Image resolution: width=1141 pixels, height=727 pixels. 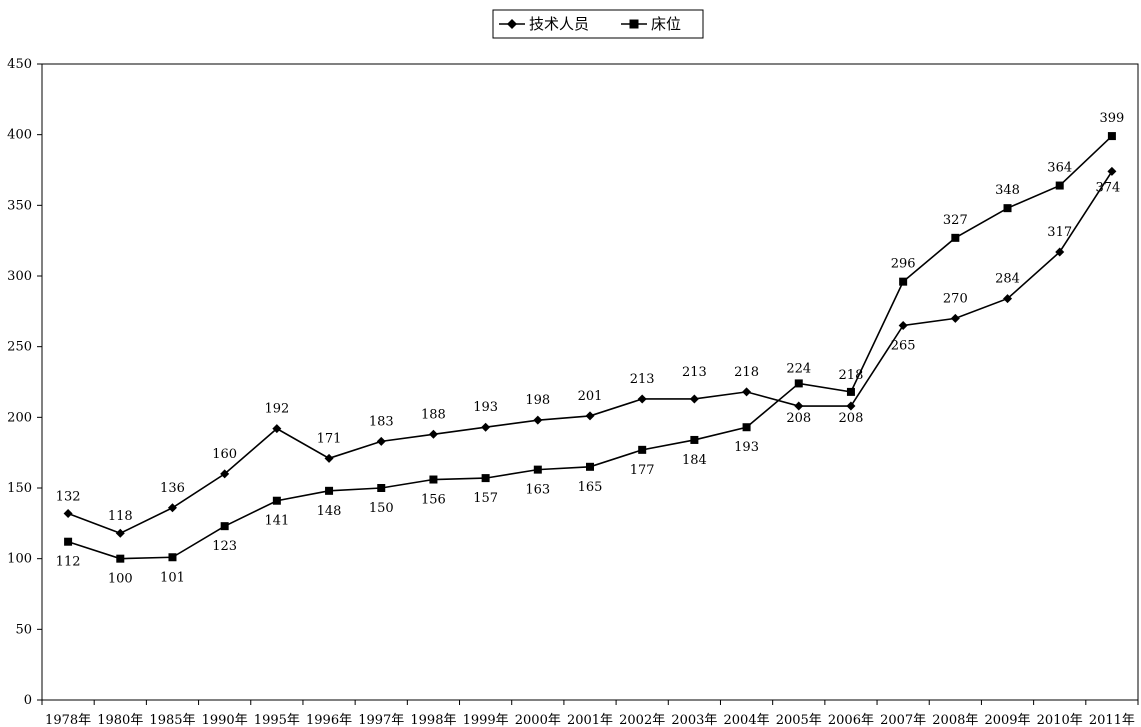 I want to click on x-tick-label: 2001年, so click(x=590, y=720).